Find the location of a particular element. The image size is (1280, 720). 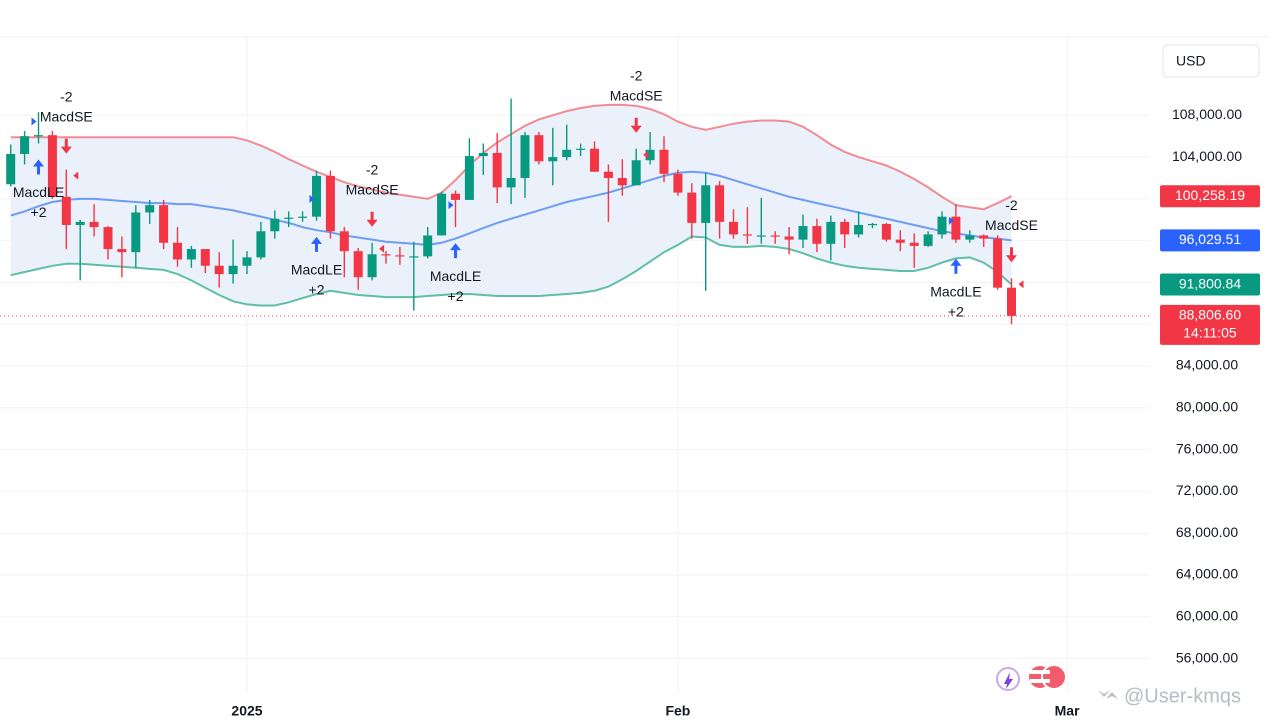

price-label: 88,806.60 is located at coordinates (1210, 315).